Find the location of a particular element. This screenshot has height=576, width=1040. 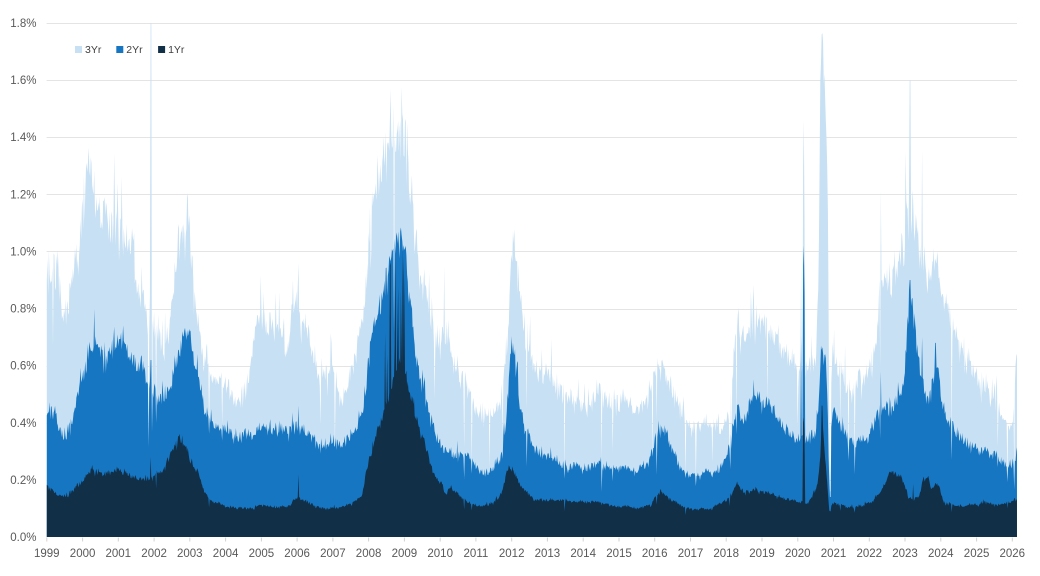

svg-text: 2018 is located at coordinates (726, 554).